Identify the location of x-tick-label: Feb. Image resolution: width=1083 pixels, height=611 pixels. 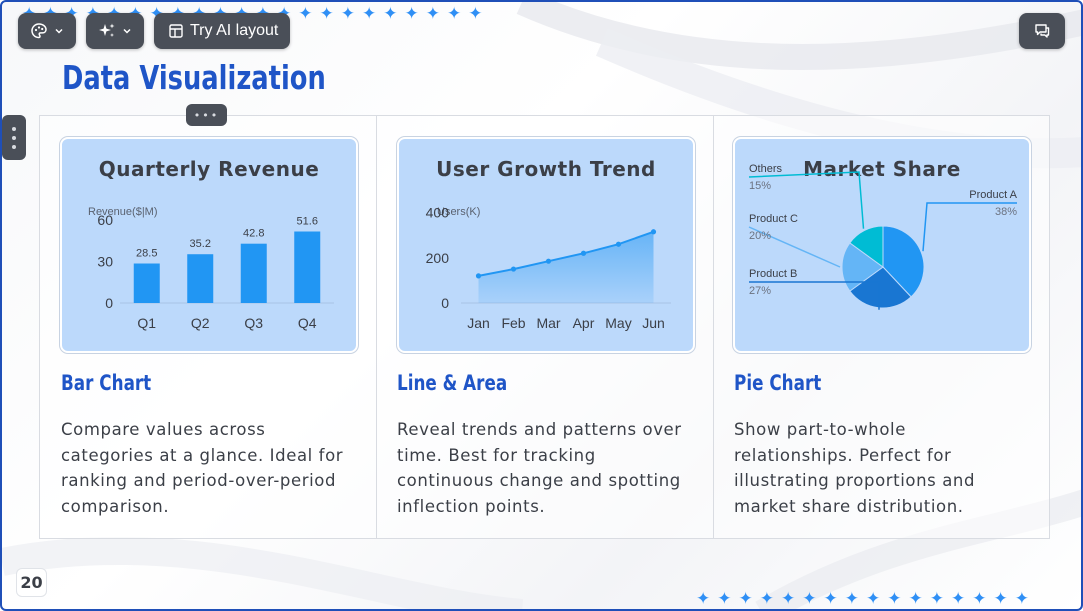
(513, 323).